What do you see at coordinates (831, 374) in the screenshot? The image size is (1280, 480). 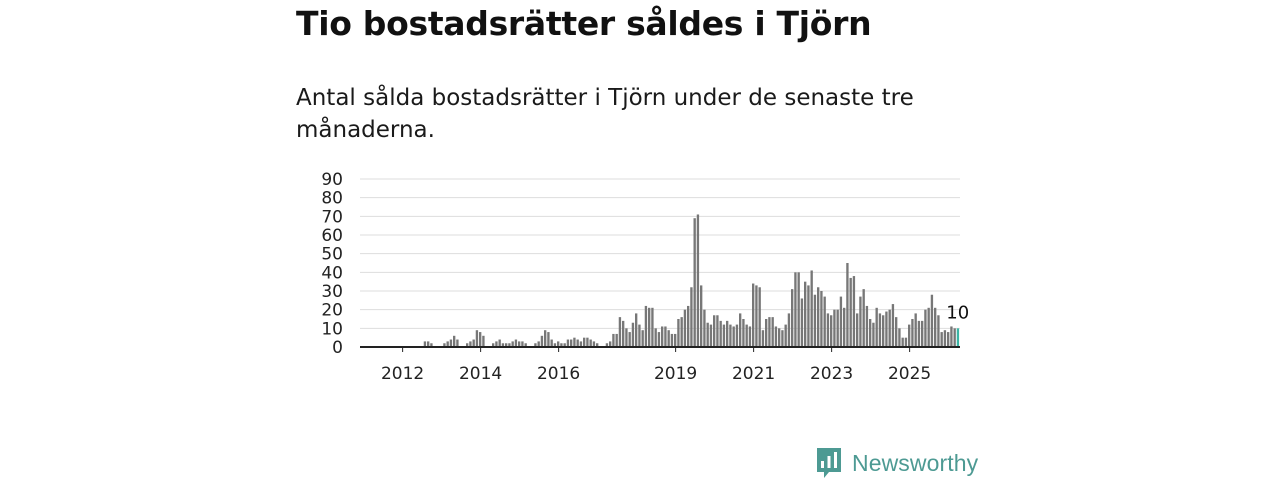 I see `x-tick-label: 2023` at bounding box center [831, 374].